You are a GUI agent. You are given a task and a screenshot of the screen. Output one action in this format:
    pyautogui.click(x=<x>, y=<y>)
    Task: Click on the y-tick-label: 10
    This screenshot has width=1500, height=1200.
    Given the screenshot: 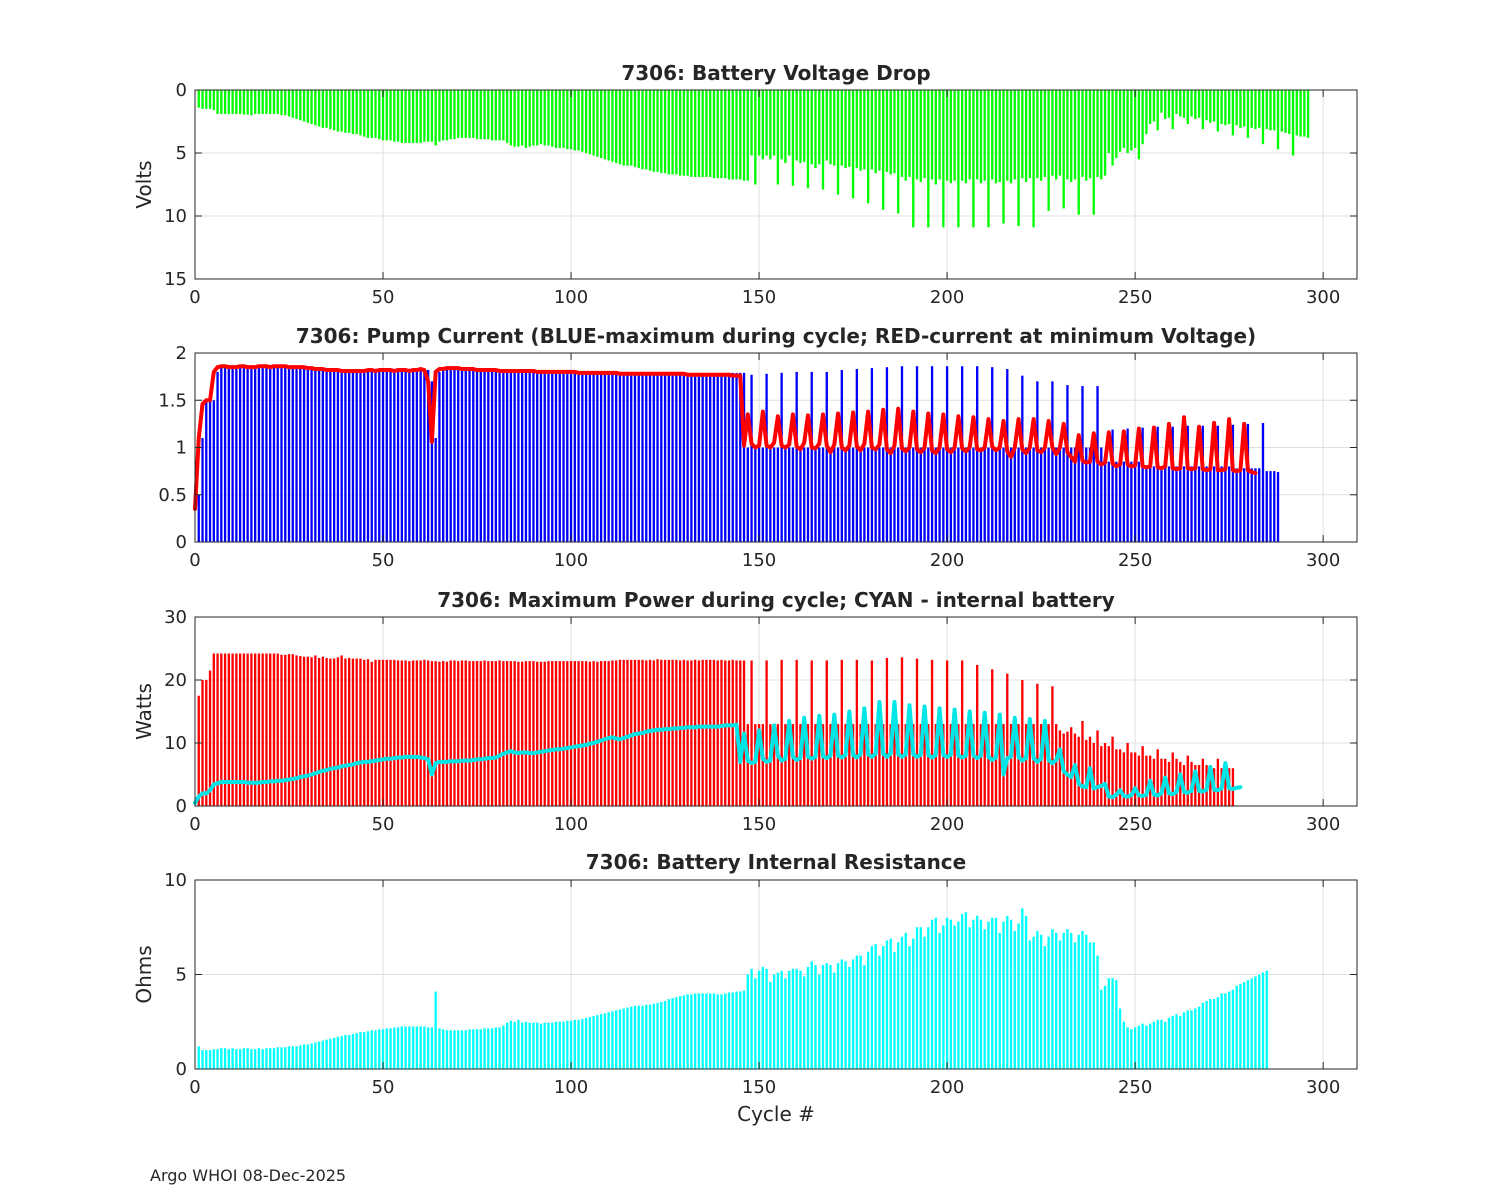 What is the action you would take?
    pyautogui.click(x=175, y=216)
    